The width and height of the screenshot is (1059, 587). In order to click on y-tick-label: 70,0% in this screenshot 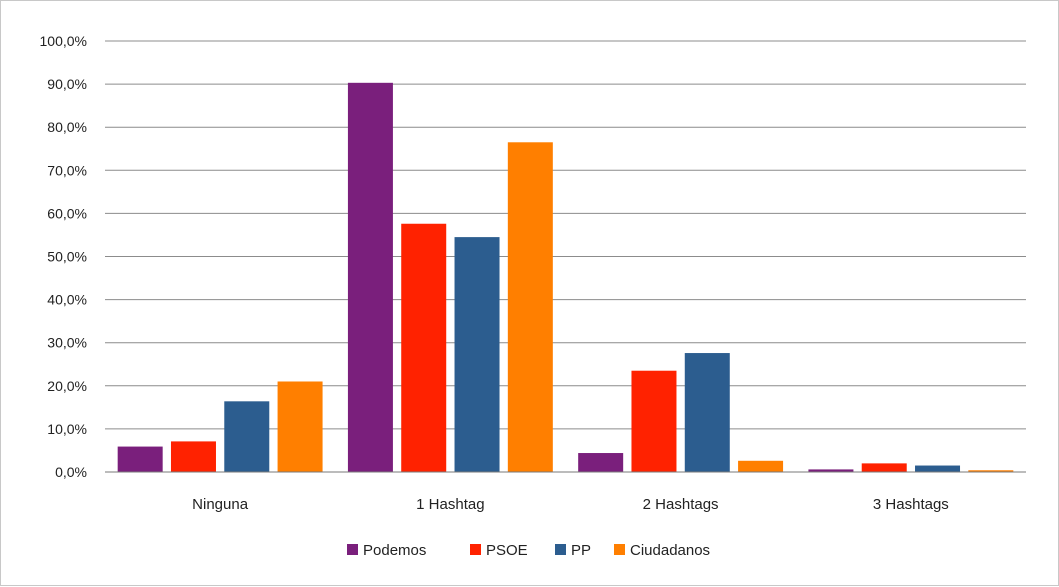, I will do `click(67, 170)`.